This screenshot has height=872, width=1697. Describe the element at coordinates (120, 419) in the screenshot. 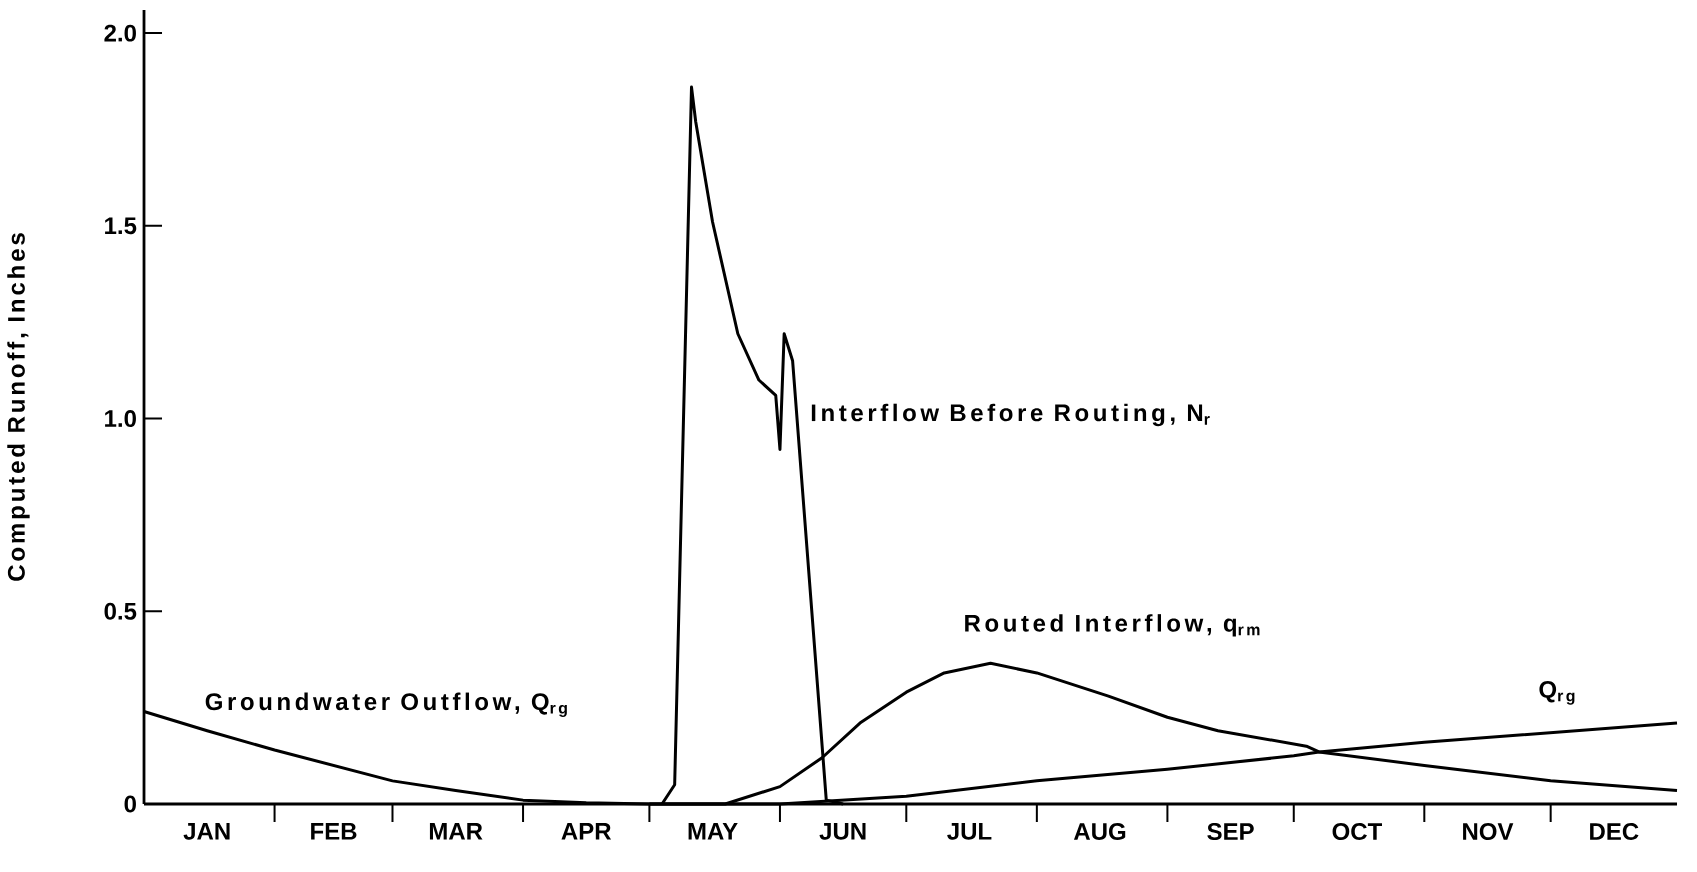

I see `y-tick-label: 1.0` at that location.